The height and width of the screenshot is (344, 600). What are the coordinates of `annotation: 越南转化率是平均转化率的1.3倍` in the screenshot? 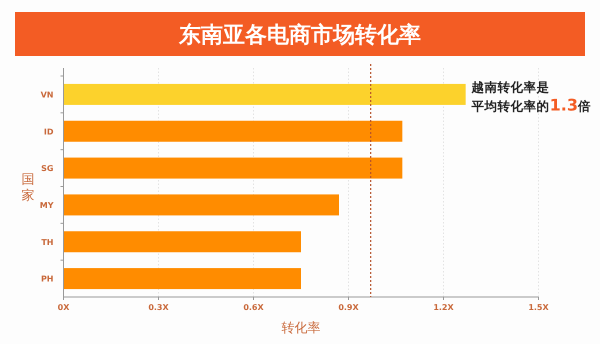 It's located at (531, 96).